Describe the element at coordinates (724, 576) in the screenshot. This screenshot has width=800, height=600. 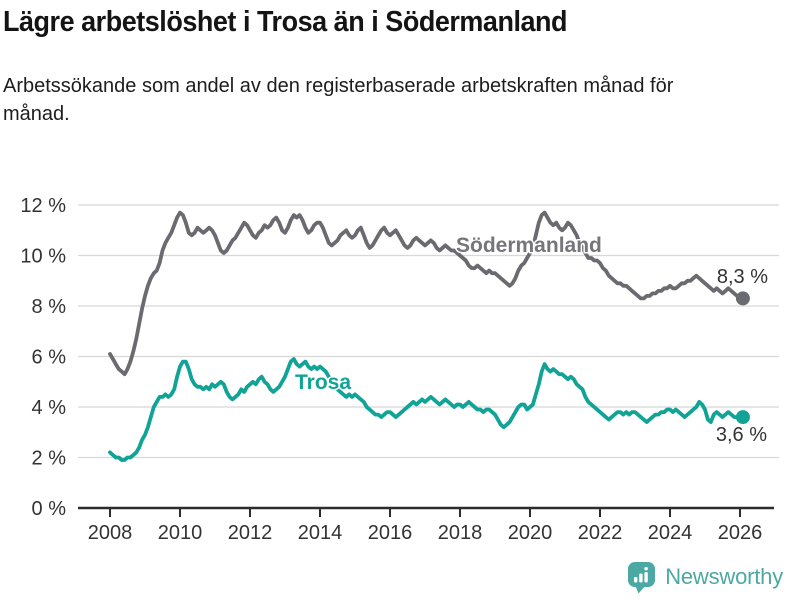
I see `newsworthy-wordmark: Newsworthy` at that location.